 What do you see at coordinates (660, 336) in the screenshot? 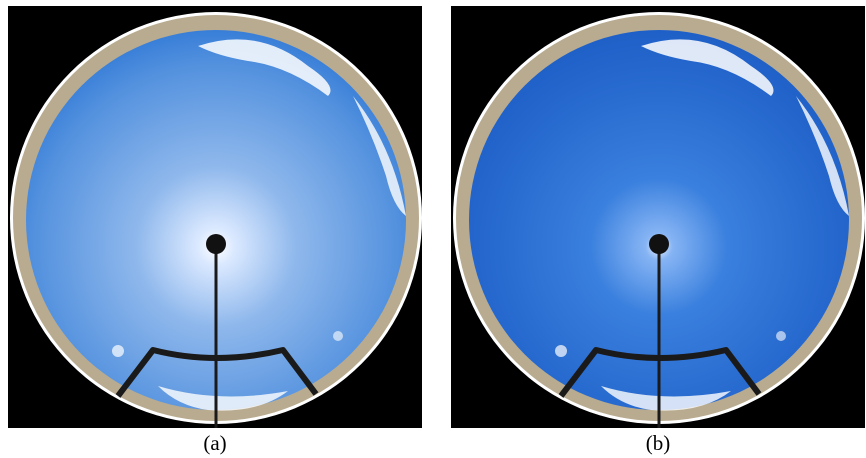
I see `shadow-band-frame-b` at bounding box center [660, 336].